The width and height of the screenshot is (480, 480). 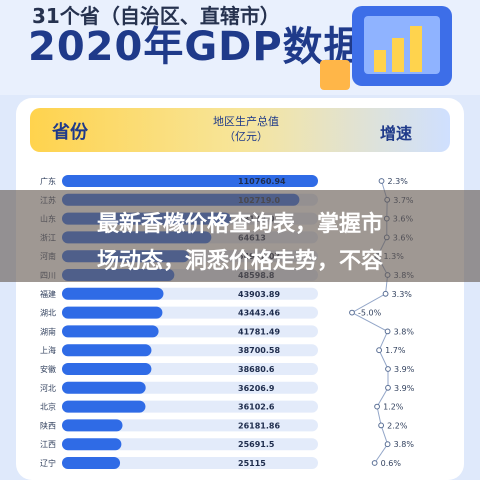 I want to click on gdp-value-label: 43903.89, so click(x=259, y=294).